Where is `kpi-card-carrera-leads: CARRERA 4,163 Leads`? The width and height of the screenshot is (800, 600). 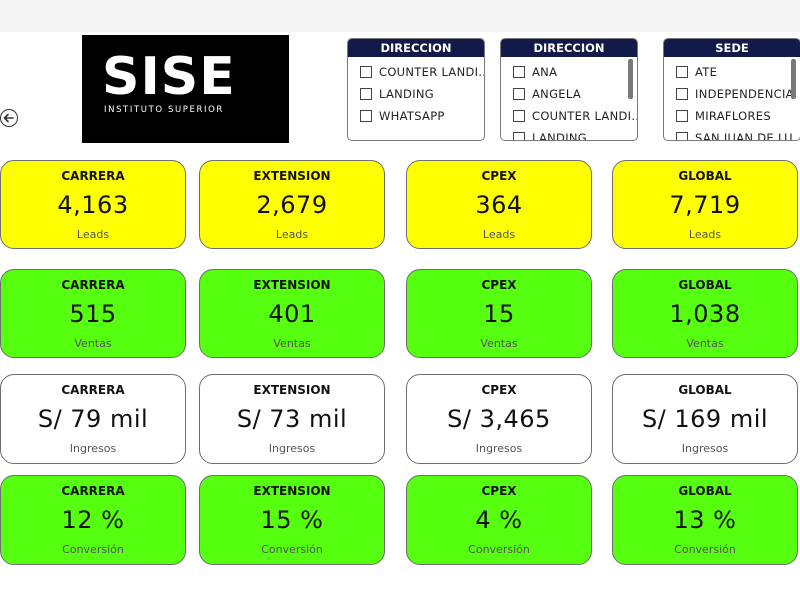
kpi-card-carrera-leads: CARRERA 4,163 Leads is located at coordinates (93, 204).